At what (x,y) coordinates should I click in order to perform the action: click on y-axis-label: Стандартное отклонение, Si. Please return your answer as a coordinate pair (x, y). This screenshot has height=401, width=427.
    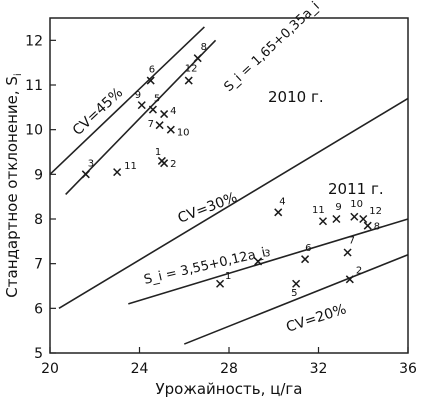
    Looking at the image, I should click on (13, 185).